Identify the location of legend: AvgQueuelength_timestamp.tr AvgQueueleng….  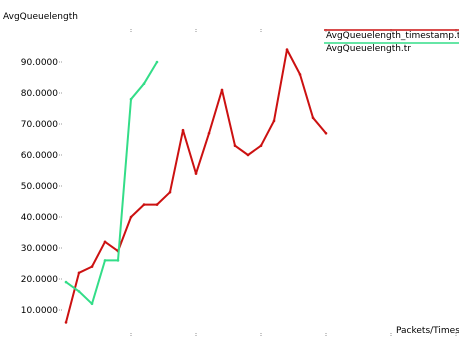
(391, 41).